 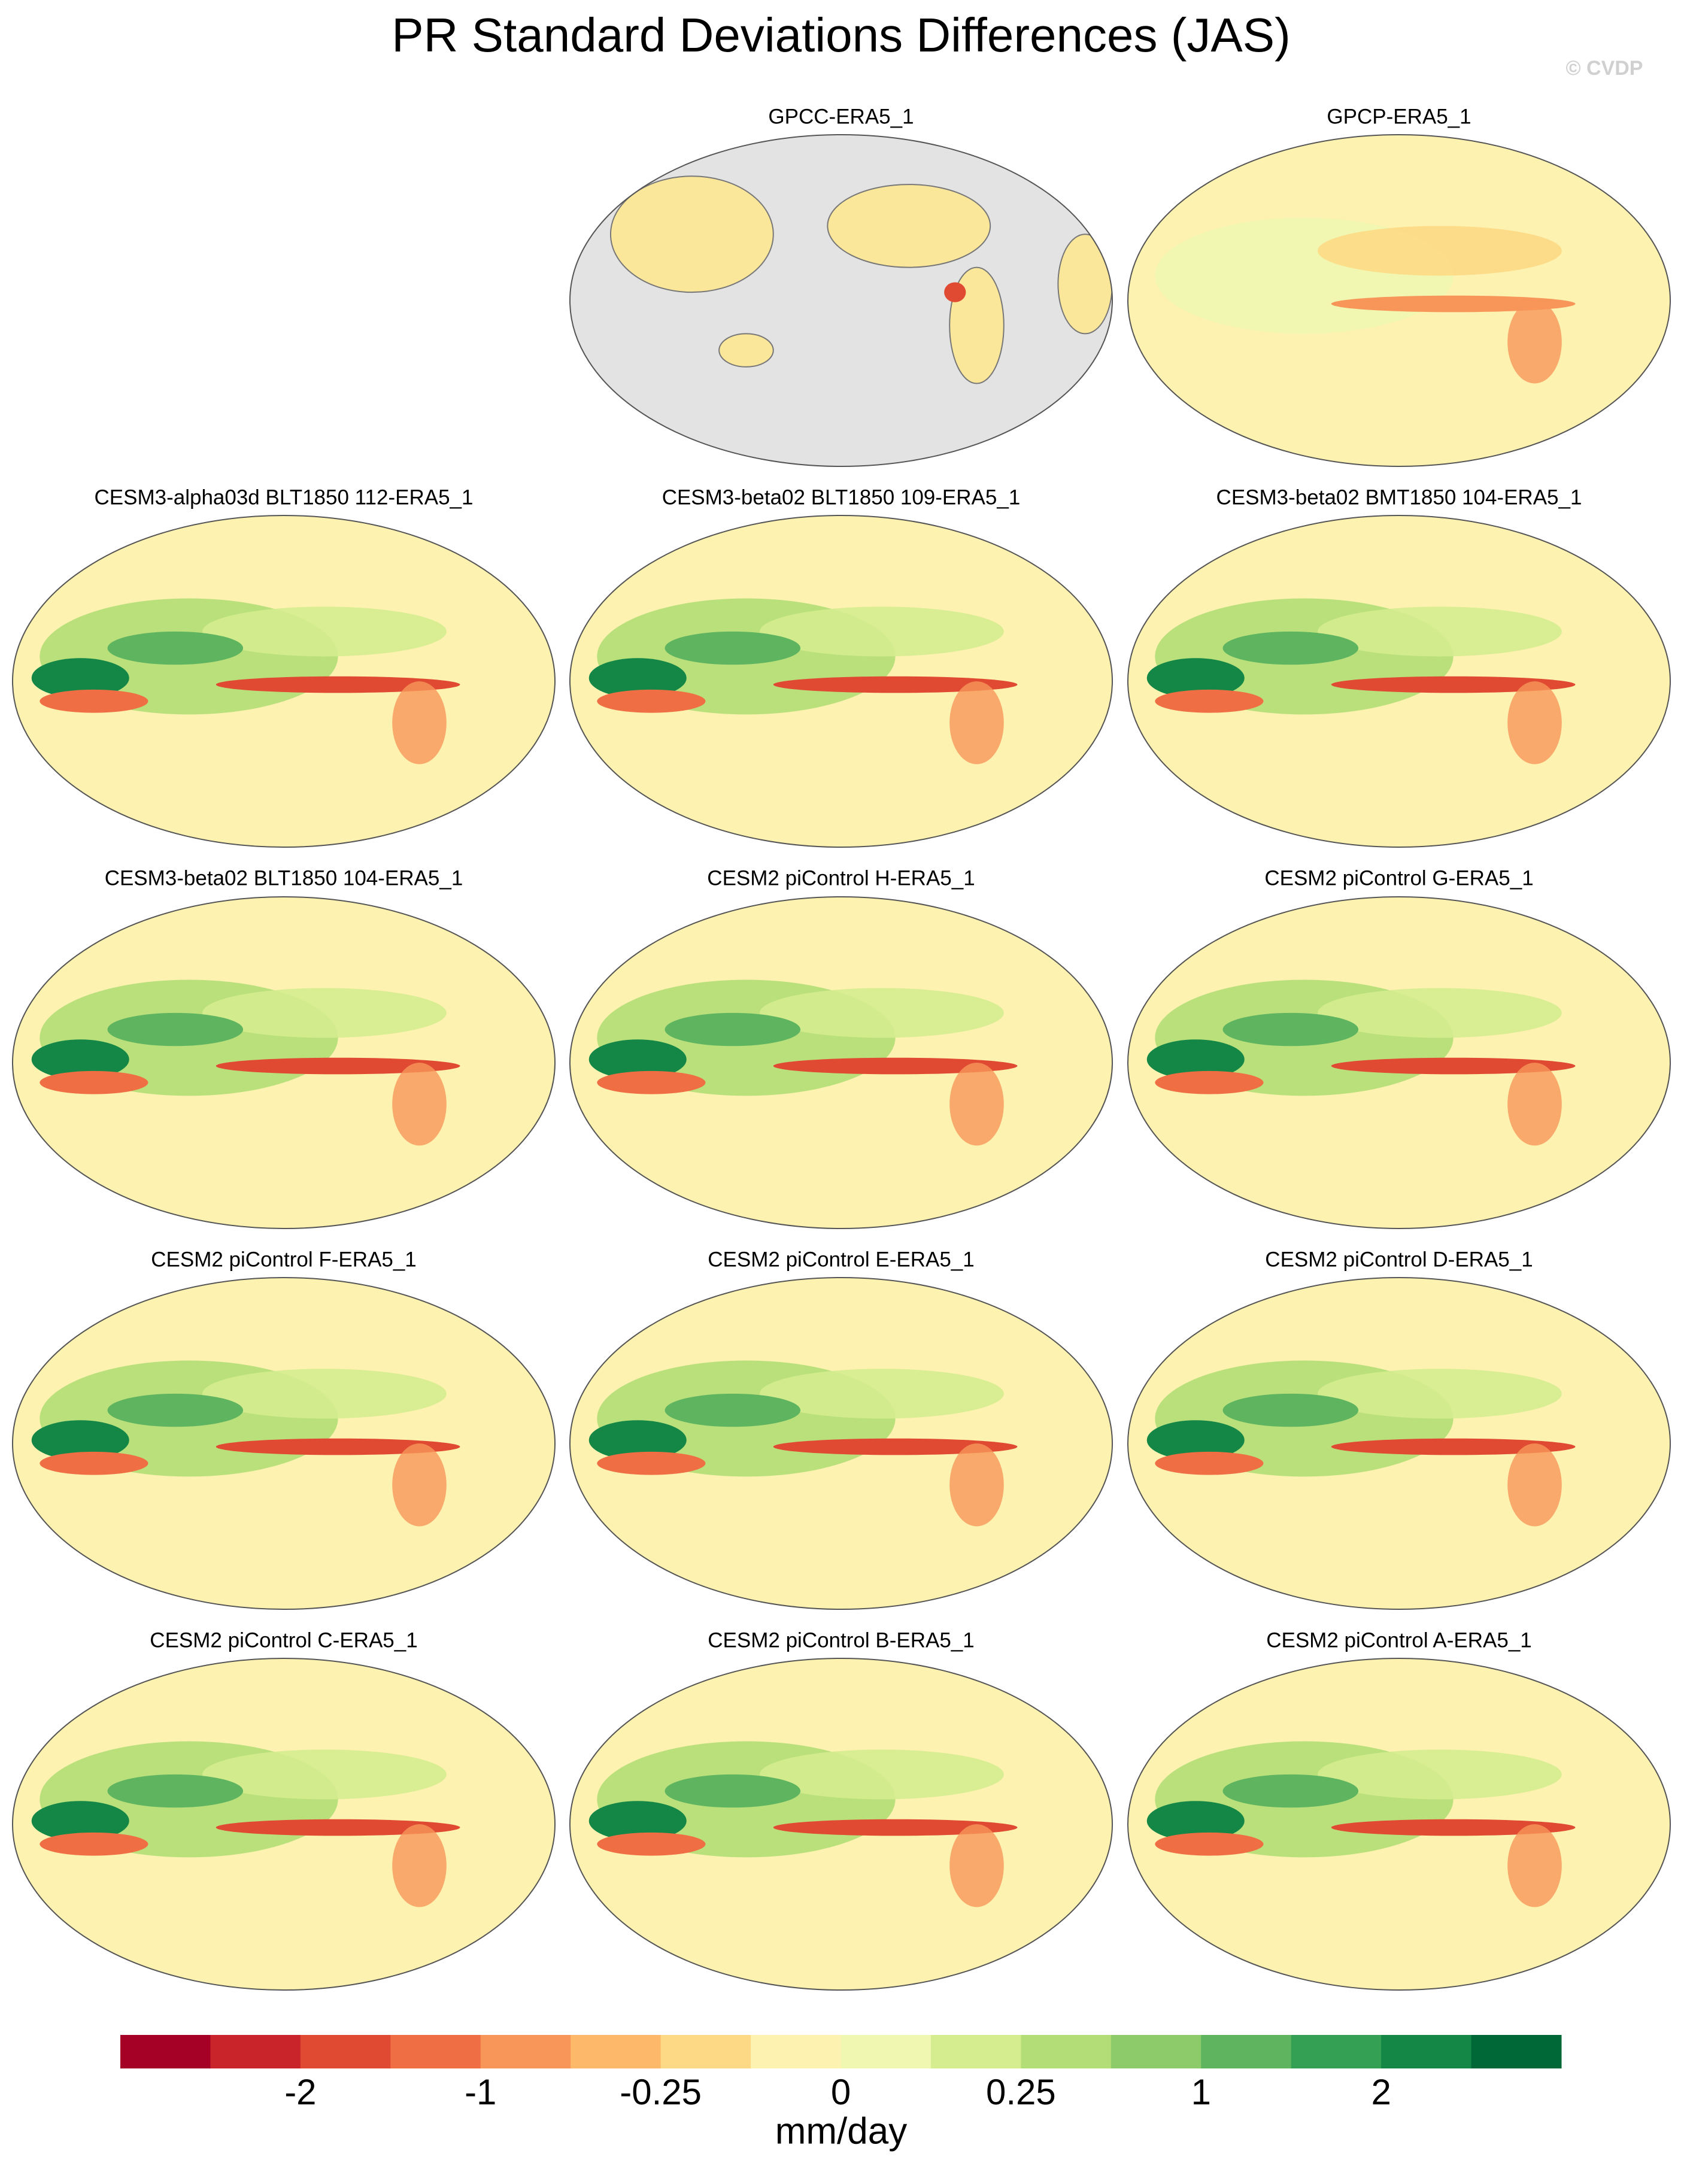 I want to click on land-anomaly, so click(x=955, y=292).